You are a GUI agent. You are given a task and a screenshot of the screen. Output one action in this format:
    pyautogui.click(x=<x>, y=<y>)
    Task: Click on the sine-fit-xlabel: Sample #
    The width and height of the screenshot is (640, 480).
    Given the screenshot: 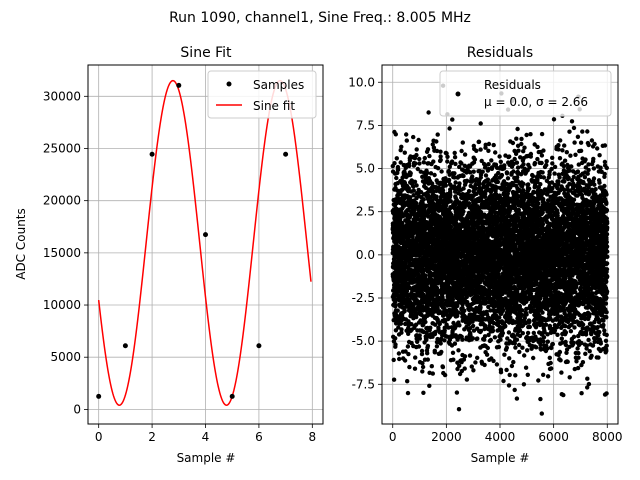 What is the action you would take?
    pyautogui.click(x=206, y=458)
    